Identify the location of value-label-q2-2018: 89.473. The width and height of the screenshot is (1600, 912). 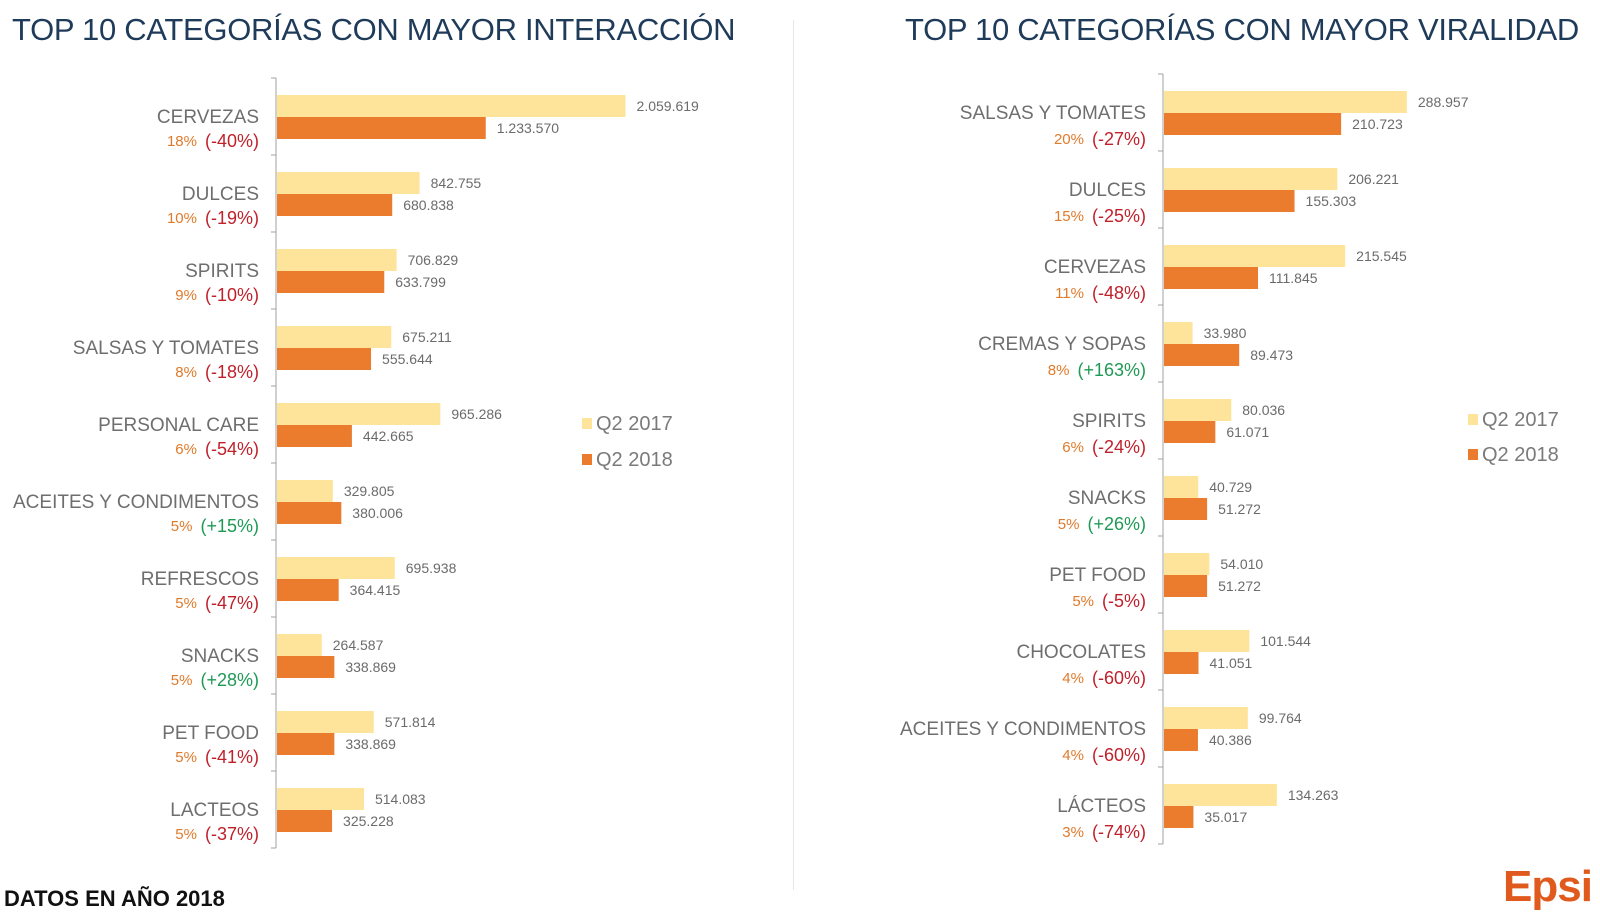
(1271, 355).